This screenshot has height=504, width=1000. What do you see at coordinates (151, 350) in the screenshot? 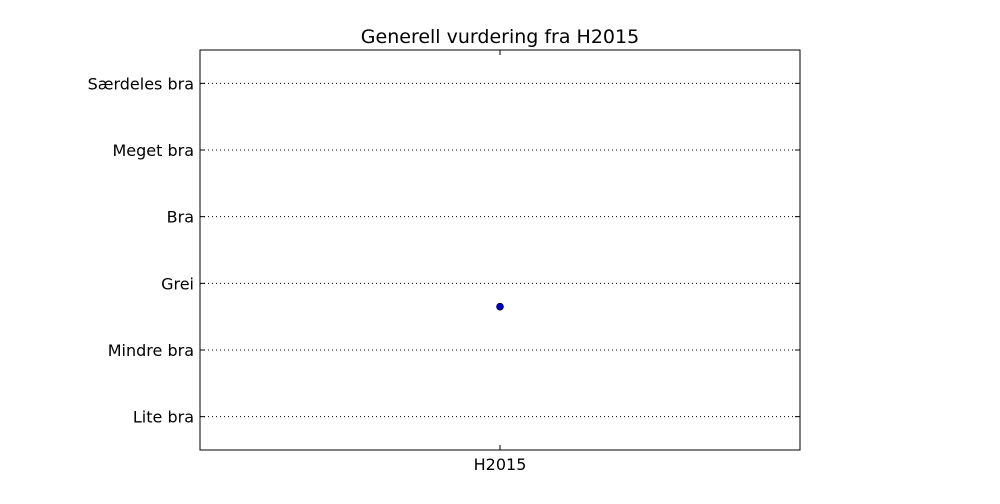
I see `y-tick-label: Mindre bra` at bounding box center [151, 350].